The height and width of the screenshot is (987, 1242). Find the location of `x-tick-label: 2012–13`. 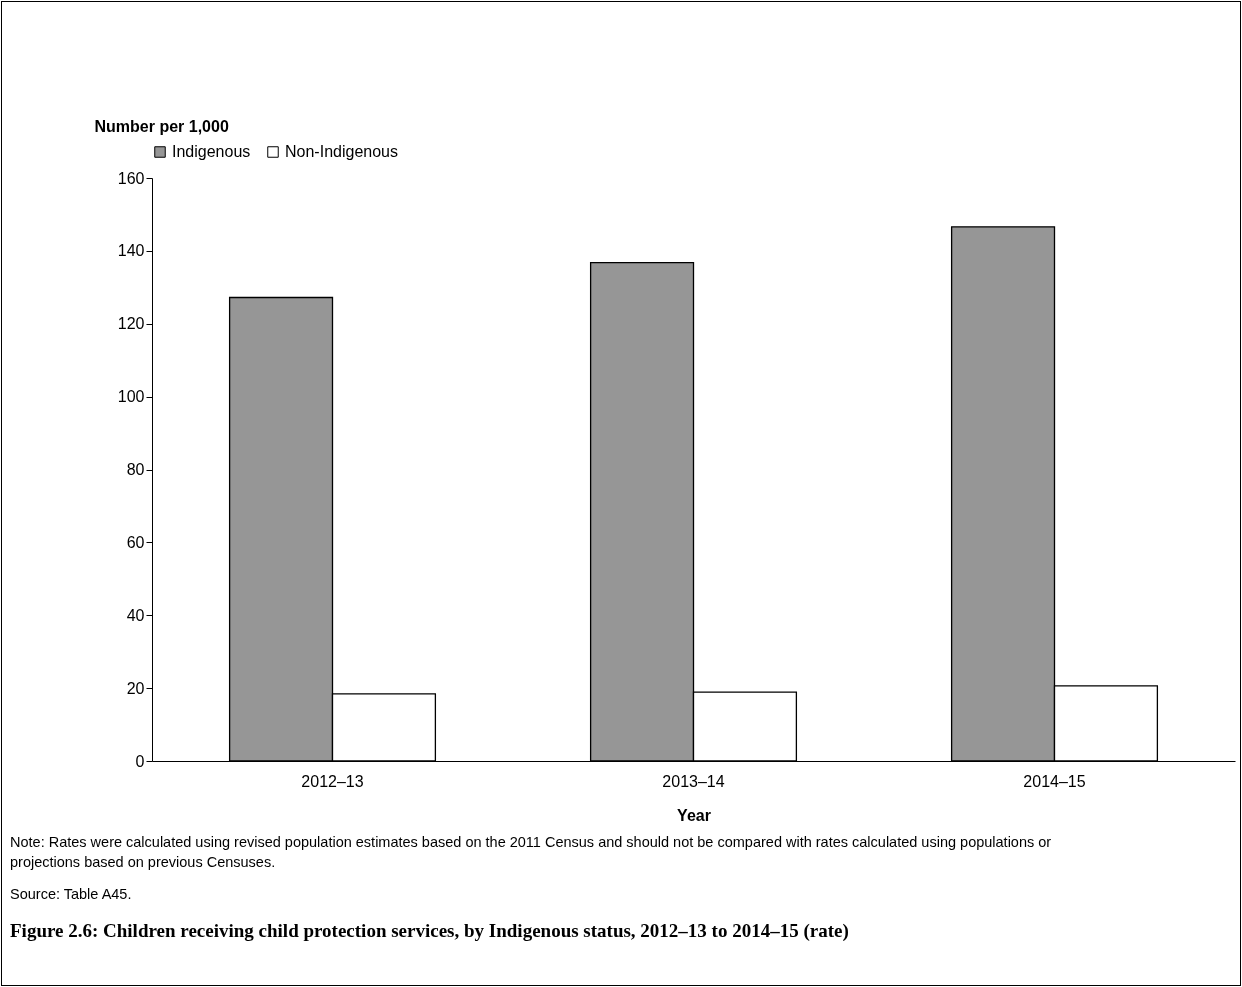

x-tick-label: 2012–13 is located at coordinates (332, 781).